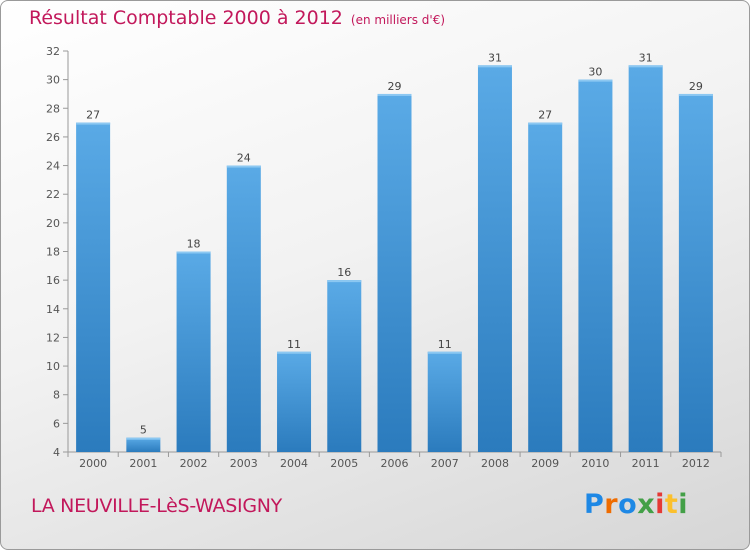  Describe the element at coordinates (646, 463) in the screenshot. I see `x-tick-label-2011: 2011` at that location.